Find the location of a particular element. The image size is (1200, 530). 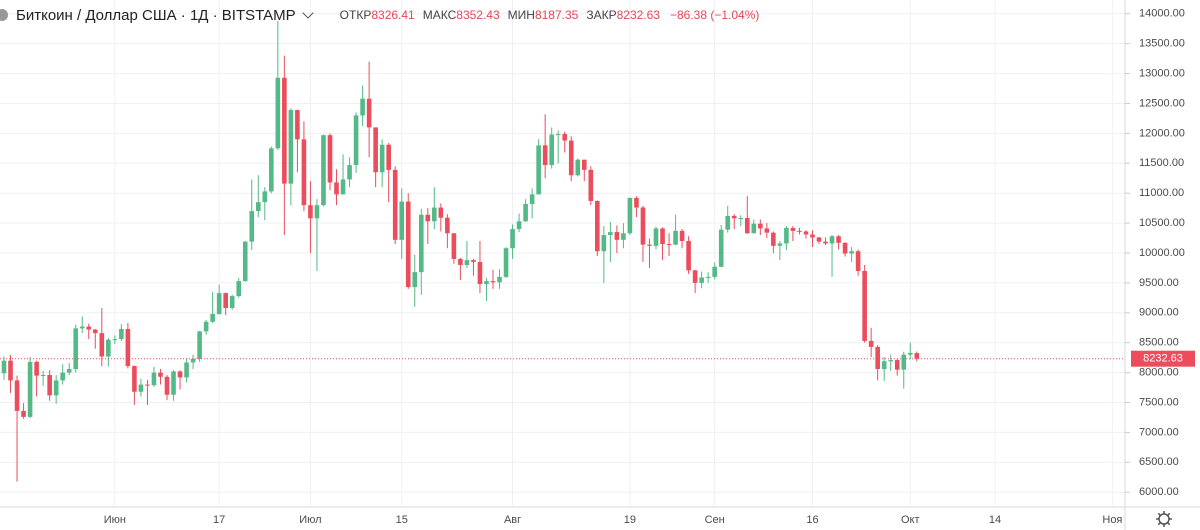

y-tick-label: 7000.00 is located at coordinates (1159, 432).